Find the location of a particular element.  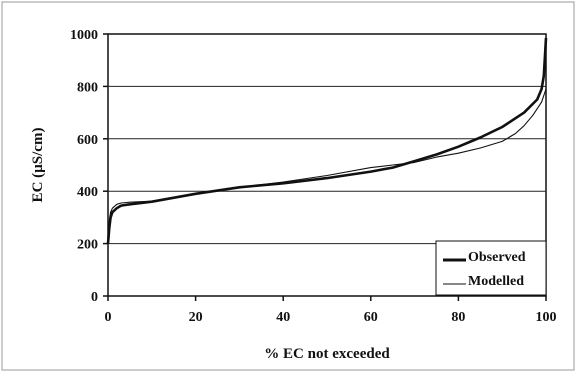

y-tick-label: 400 is located at coordinates (87, 192).